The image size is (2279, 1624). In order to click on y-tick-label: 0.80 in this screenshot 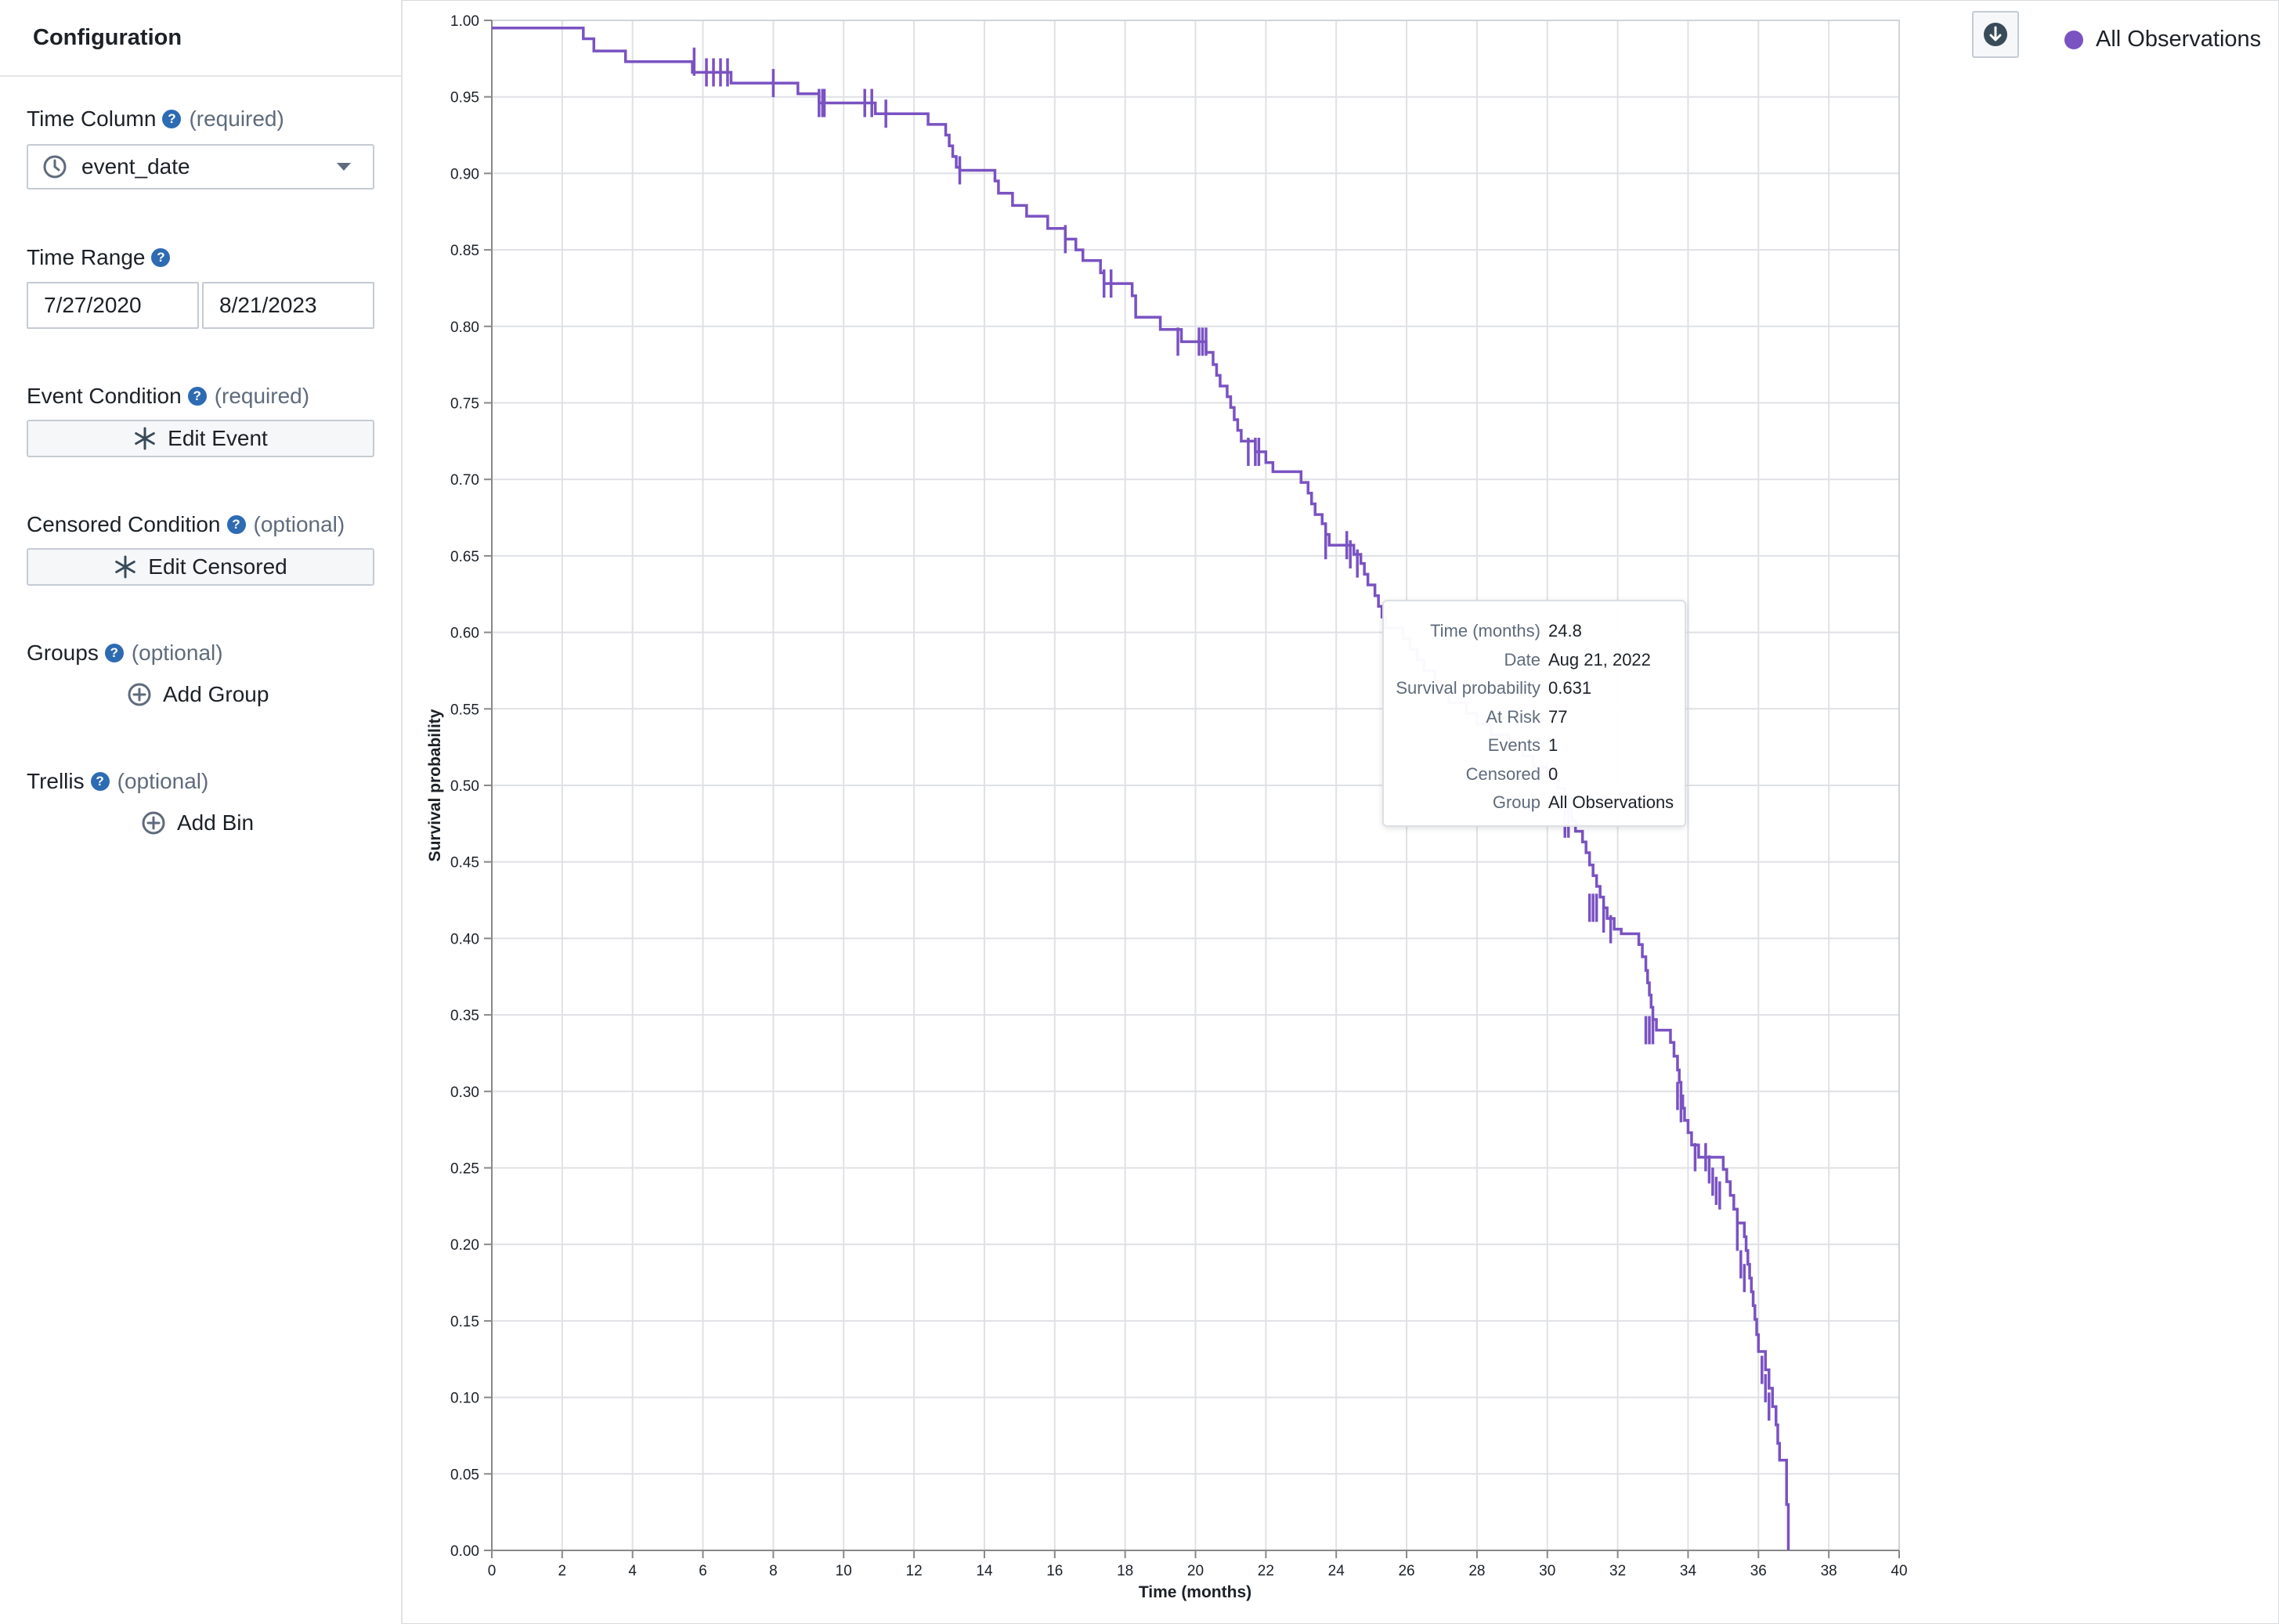, I will do `click(464, 327)`.